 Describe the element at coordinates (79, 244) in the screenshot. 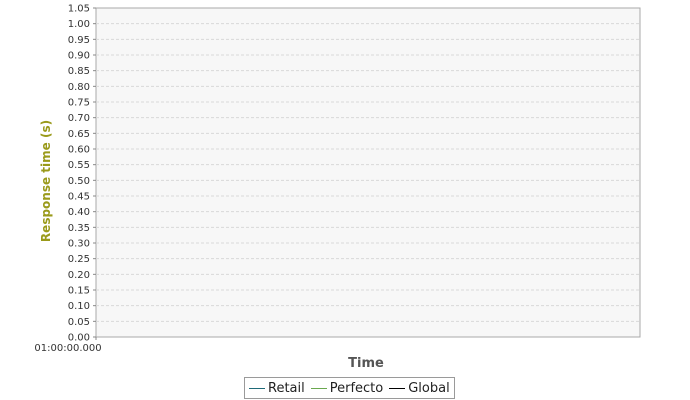

I see `y-tick-label: 0.30` at that location.